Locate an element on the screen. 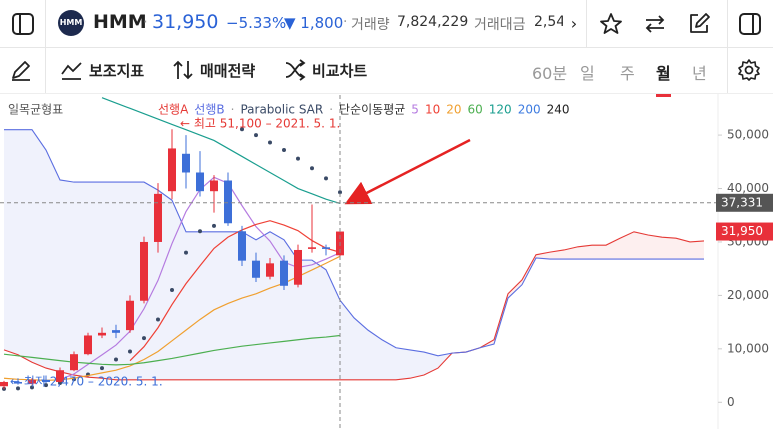  crosshair-label: 37,331 is located at coordinates (742, 202).